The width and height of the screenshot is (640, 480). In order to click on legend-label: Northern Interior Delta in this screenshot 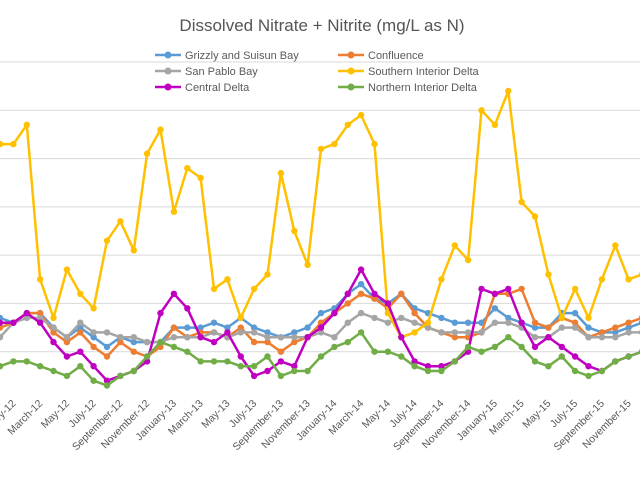, I will do `click(423, 88)`.